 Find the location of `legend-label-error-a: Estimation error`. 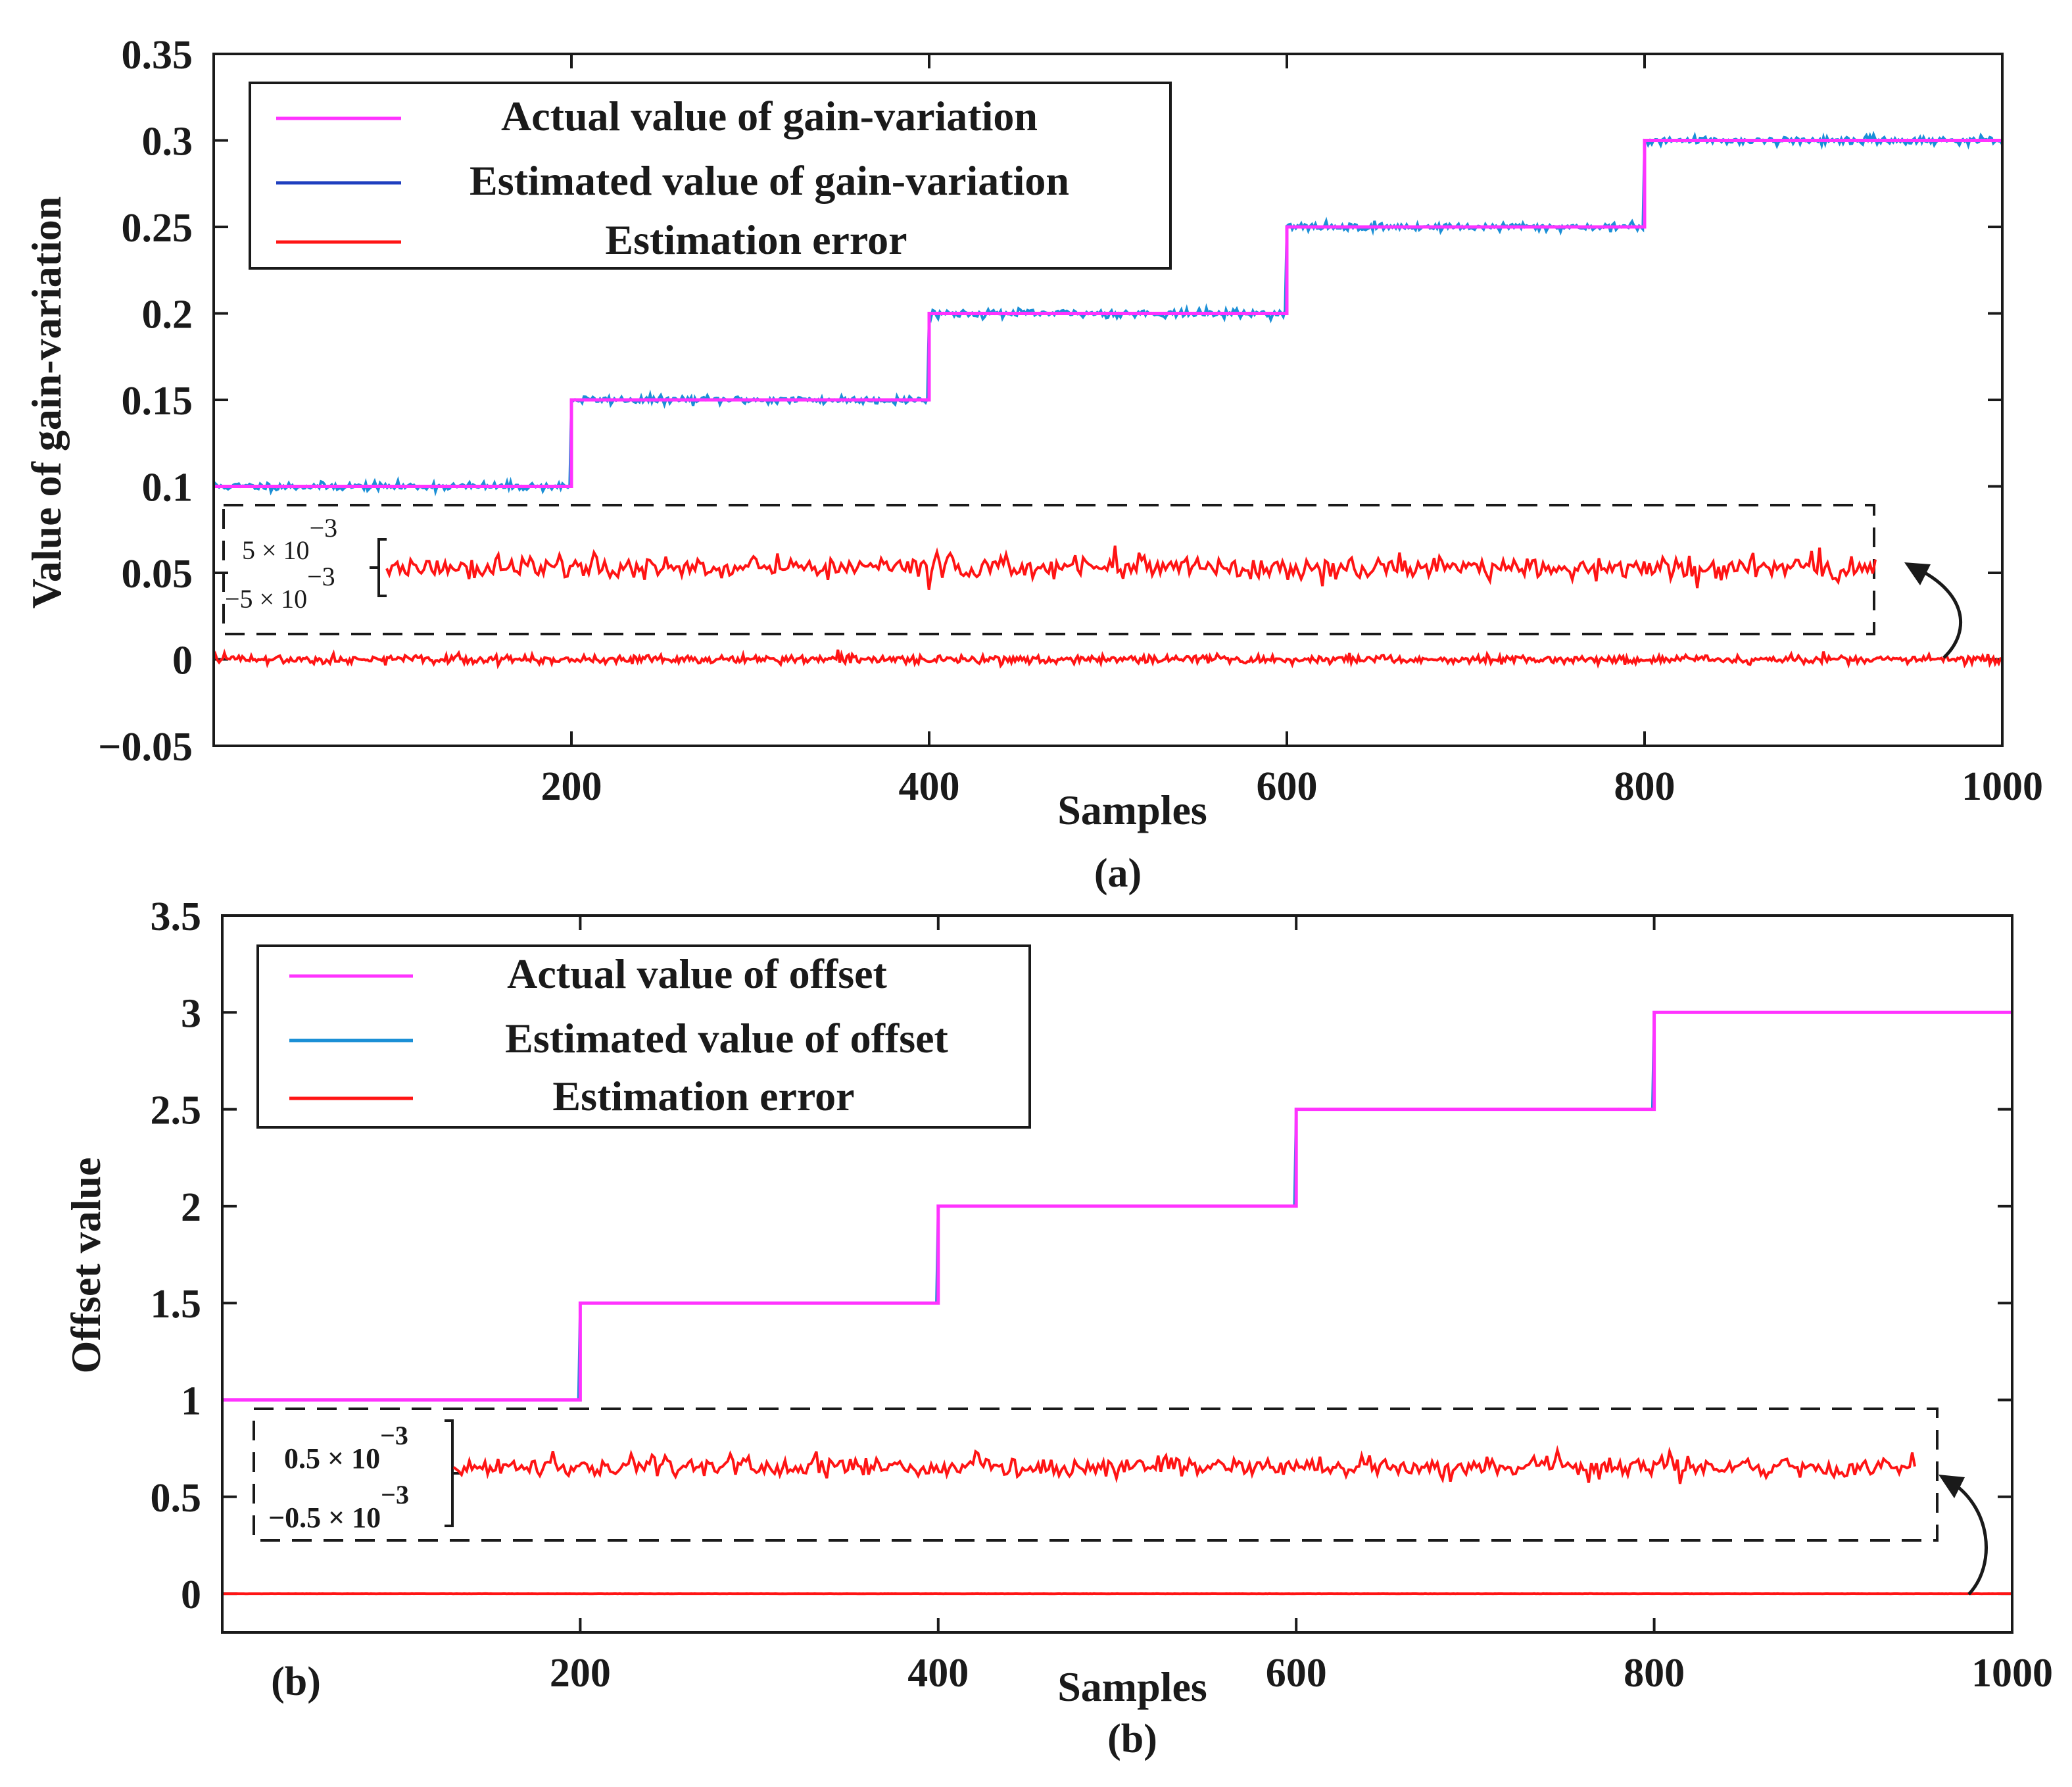

legend-label-error-a: Estimation error is located at coordinates (756, 240).